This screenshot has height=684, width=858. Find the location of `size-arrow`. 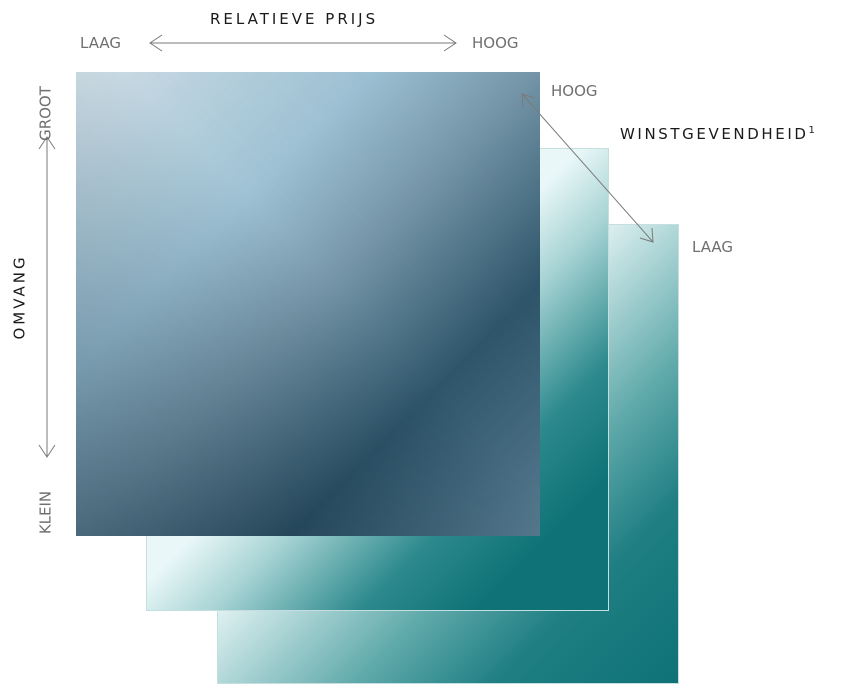

size-arrow is located at coordinates (47, 297).